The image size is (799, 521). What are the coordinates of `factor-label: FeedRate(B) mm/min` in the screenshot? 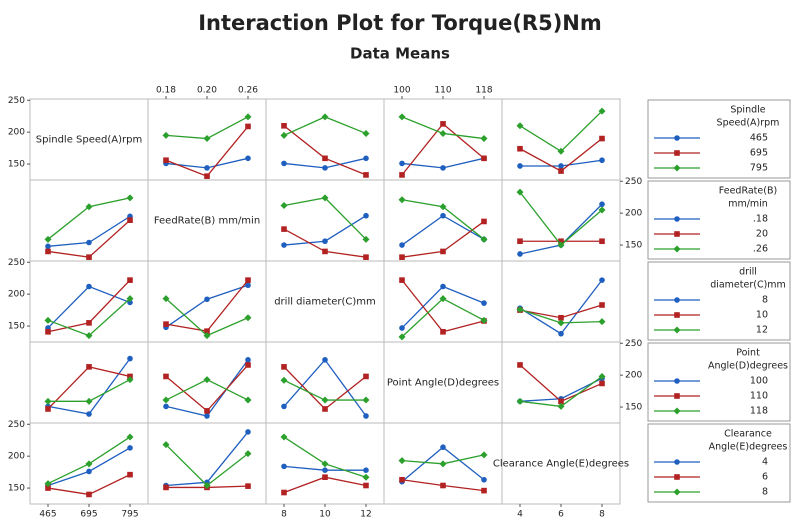 It's located at (207, 221).